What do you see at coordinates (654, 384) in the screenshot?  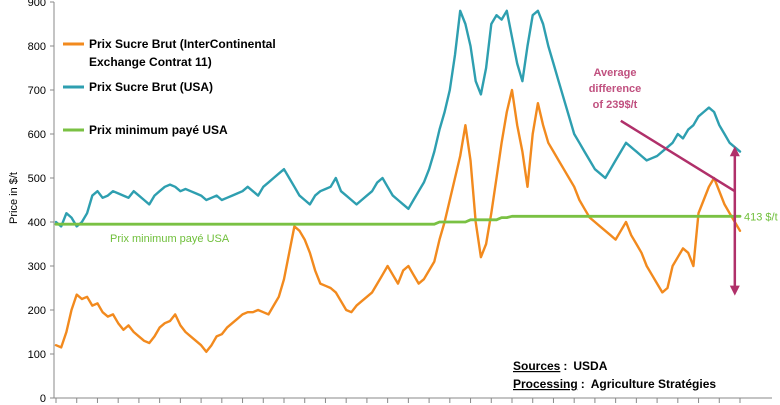 I see `processing-value: Agriculture Stratégies` at bounding box center [654, 384].